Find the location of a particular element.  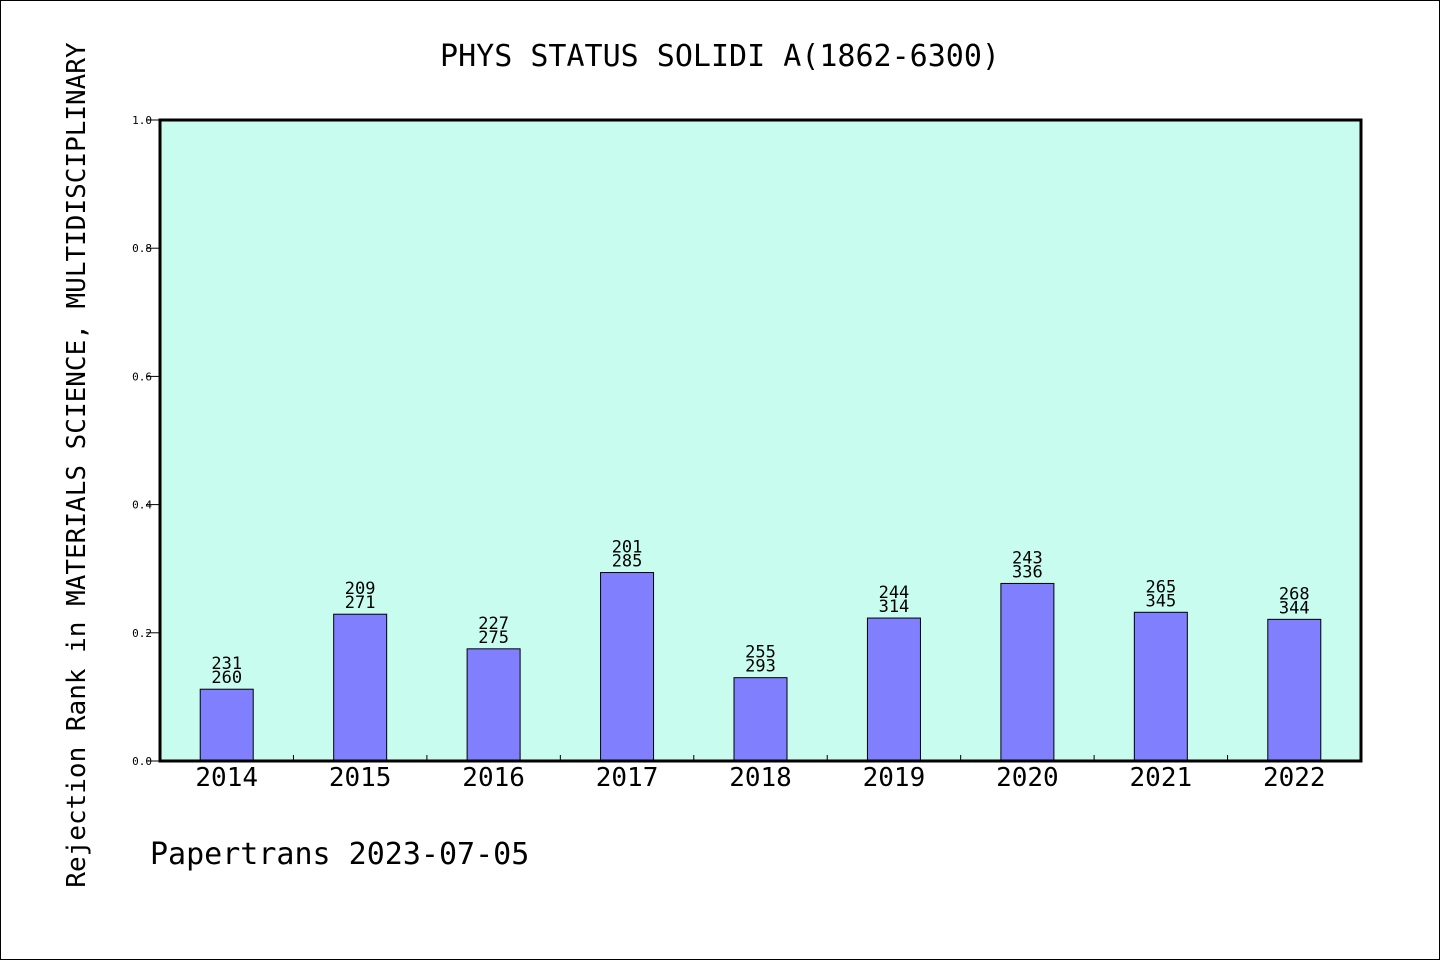

bar-annotation-top: 265 is located at coordinates (1160, 587).